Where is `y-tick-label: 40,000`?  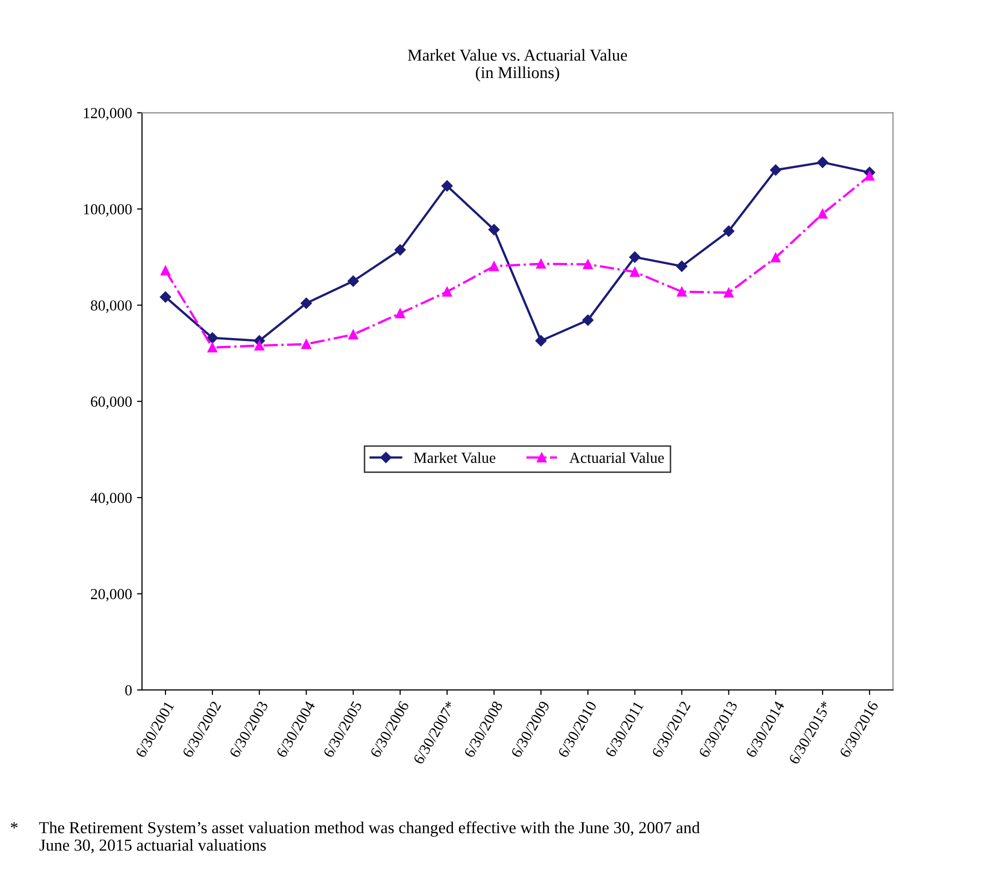
y-tick-label: 40,000 is located at coordinates (111, 499).